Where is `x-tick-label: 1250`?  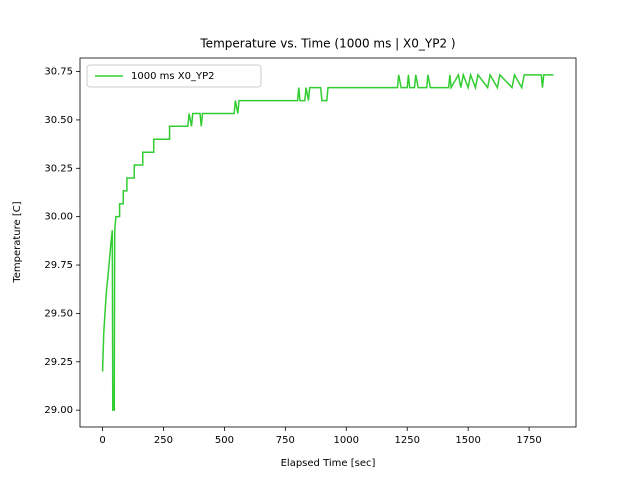 x-tick-label: 1250 is located at coordinates (406, 440).